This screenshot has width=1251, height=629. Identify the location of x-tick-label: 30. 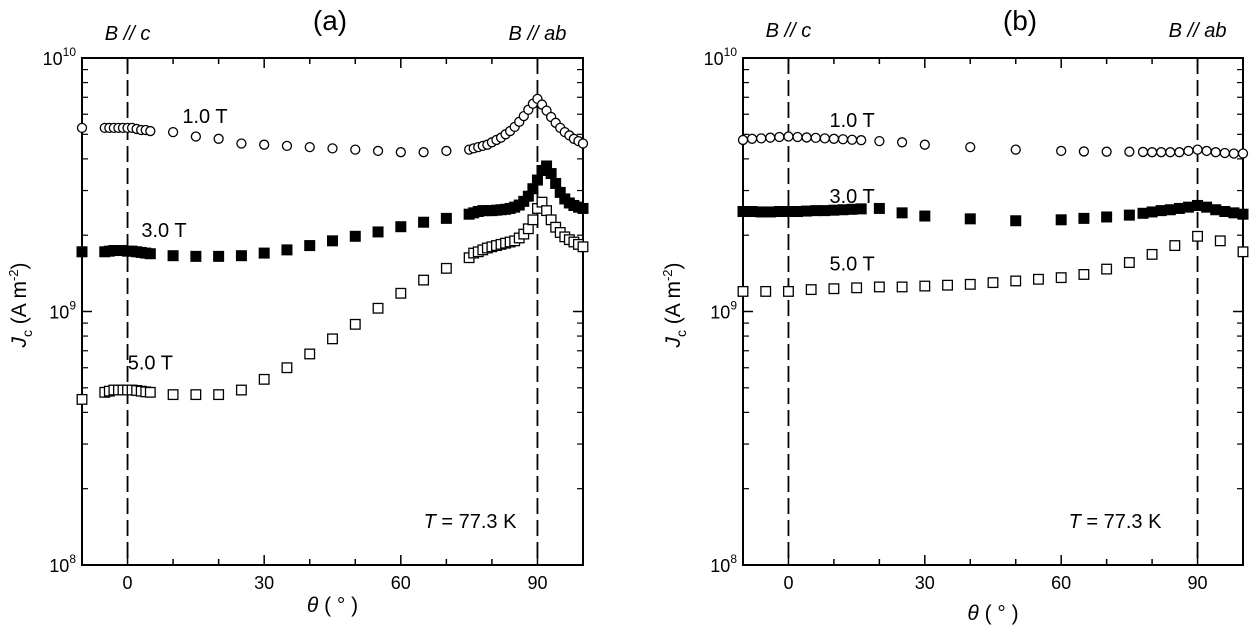
(264, 583).